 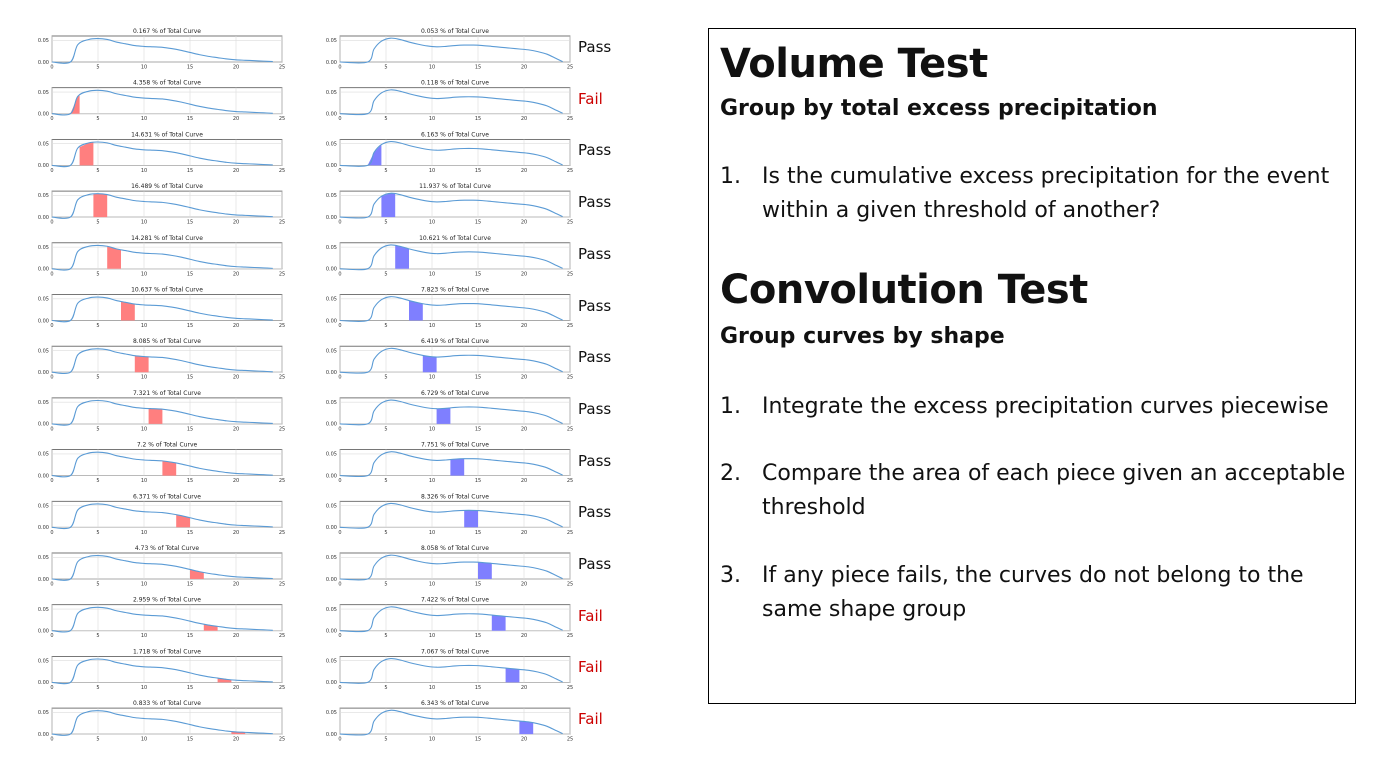 What do you see at coordinates (854, 64) in the screenshot?
I see `volume-test-title: Volume Test` at bounding box center [854, 64].